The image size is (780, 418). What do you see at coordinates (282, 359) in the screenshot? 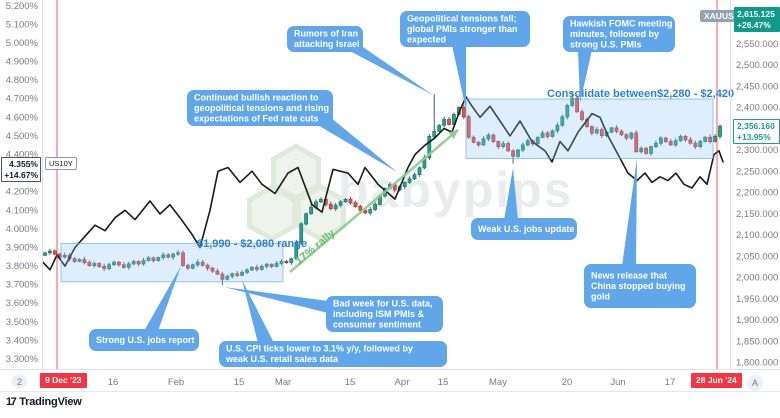
I see `callout-text-line: weak U.S. retail sales data` at bounding box center [282, 359].